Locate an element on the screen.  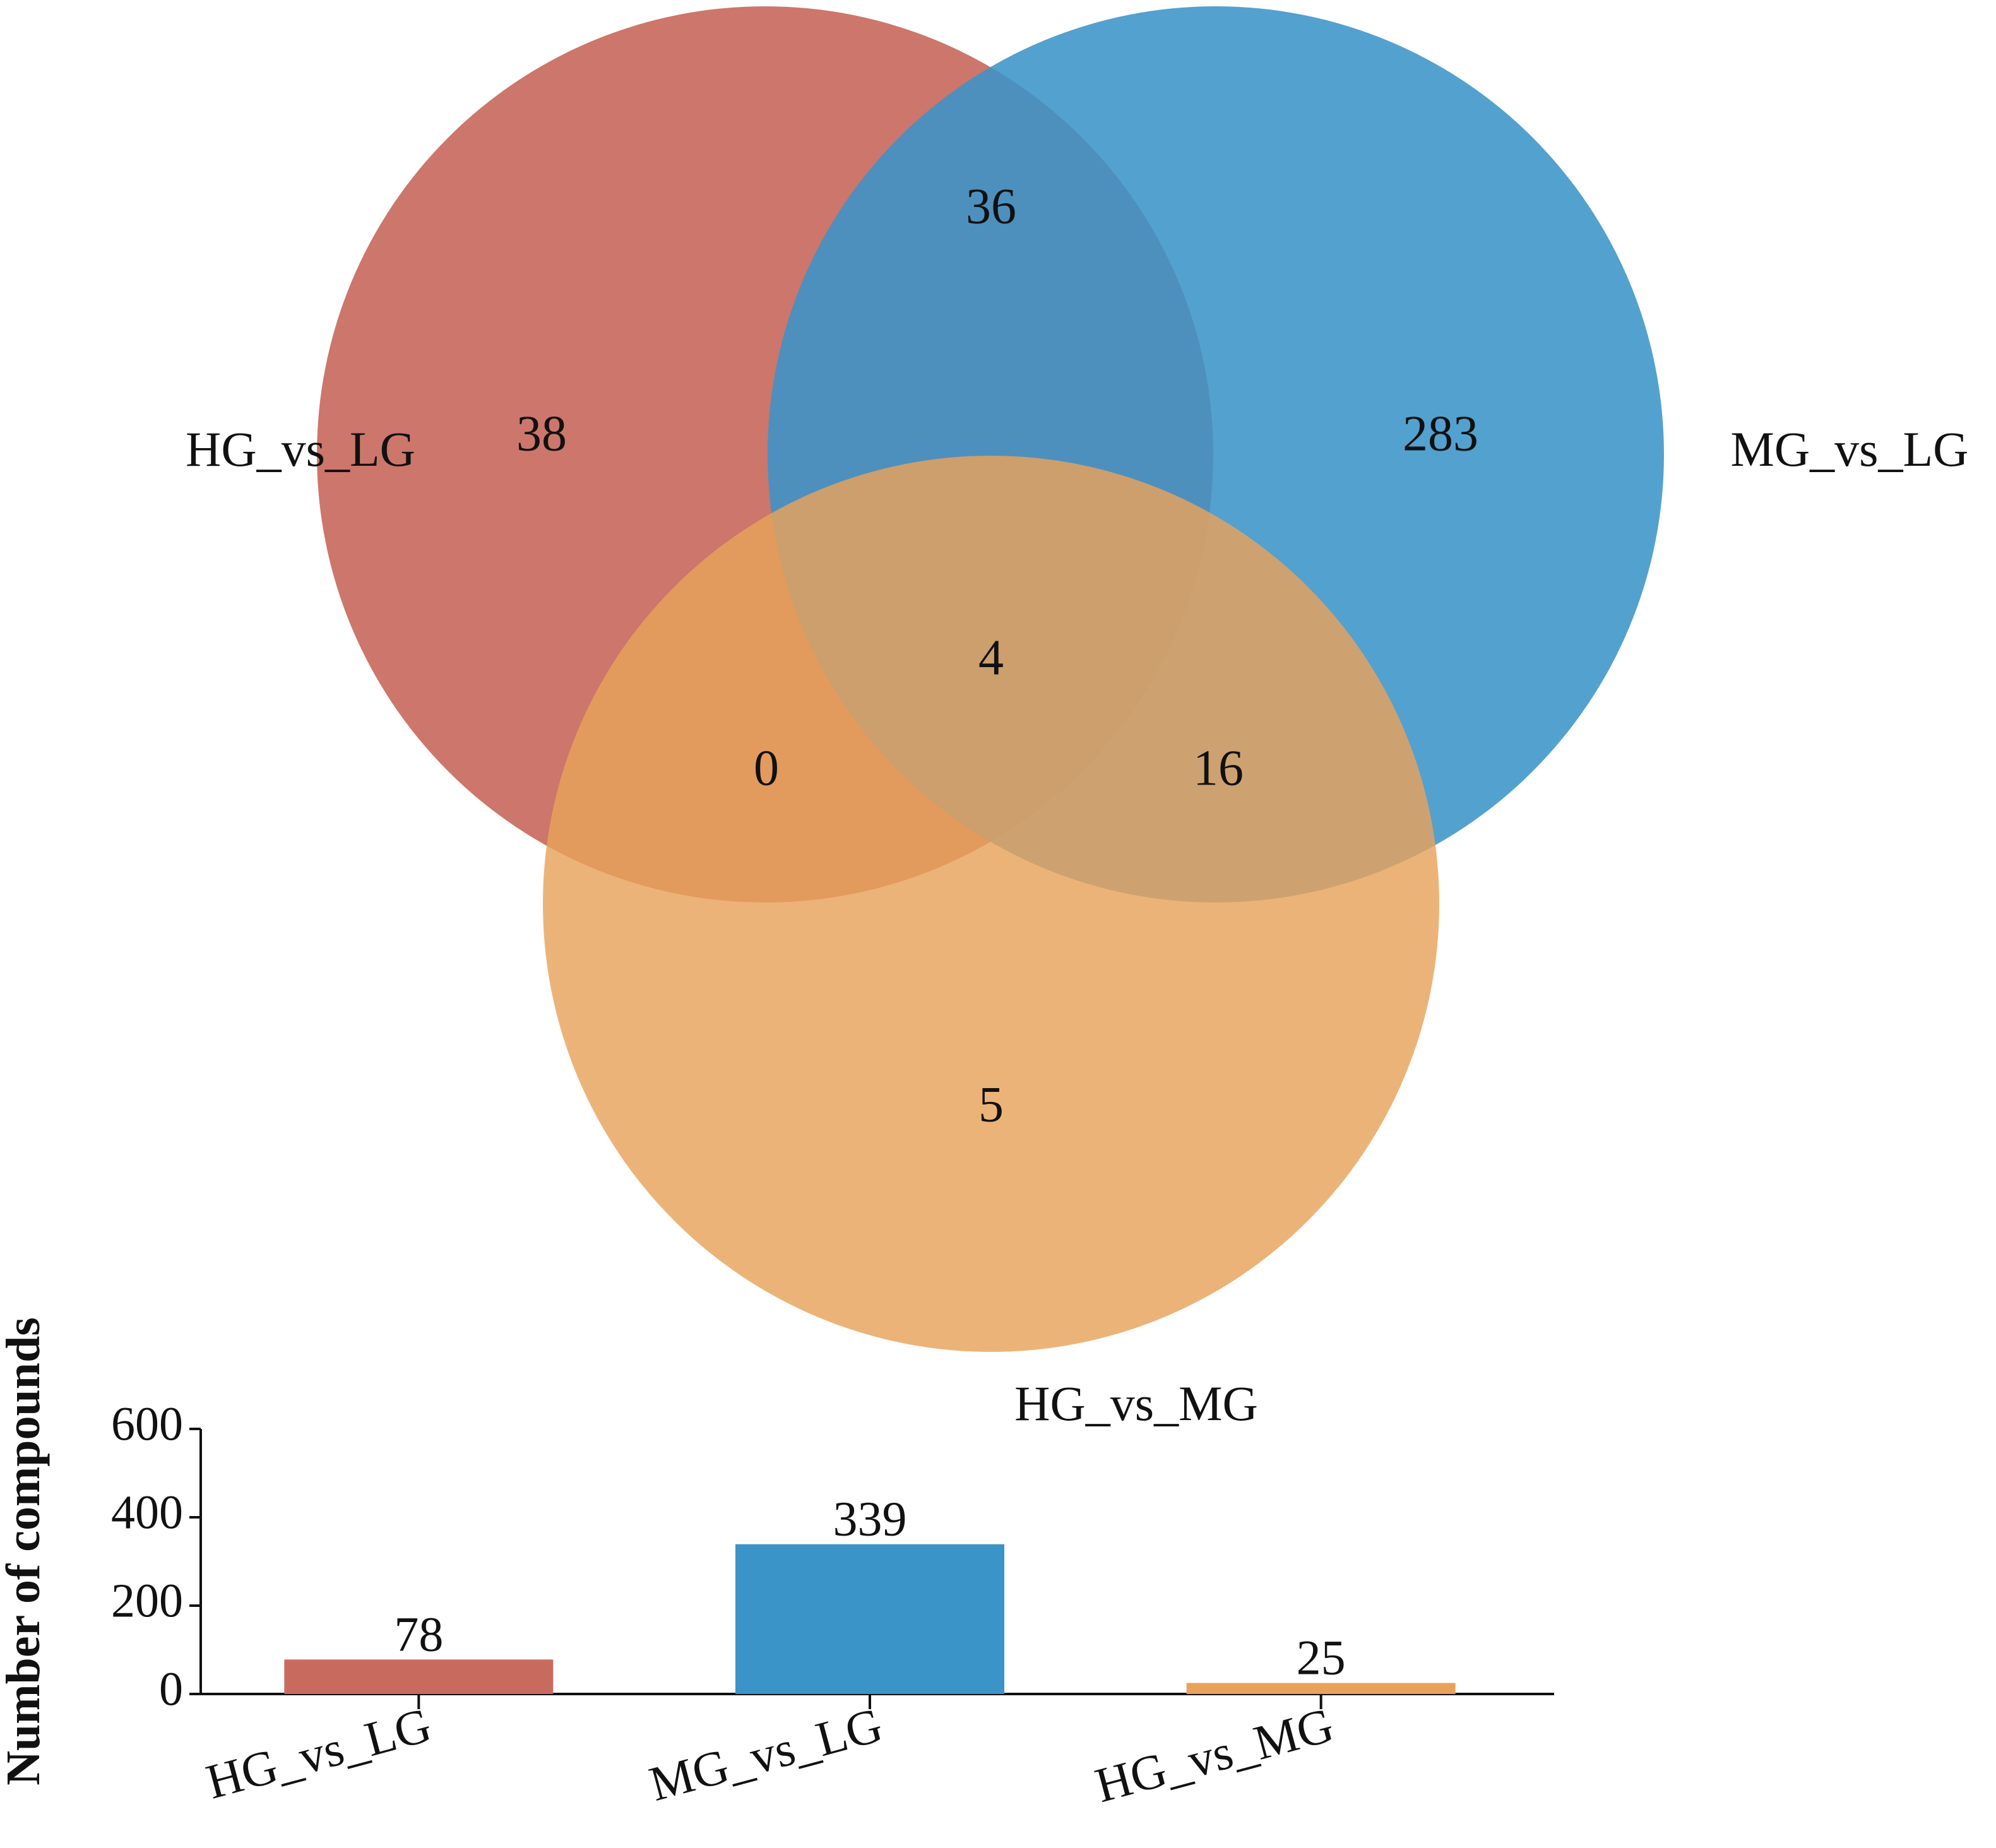
bar-data-label: 25 is located at coordinates (1321, 1658).